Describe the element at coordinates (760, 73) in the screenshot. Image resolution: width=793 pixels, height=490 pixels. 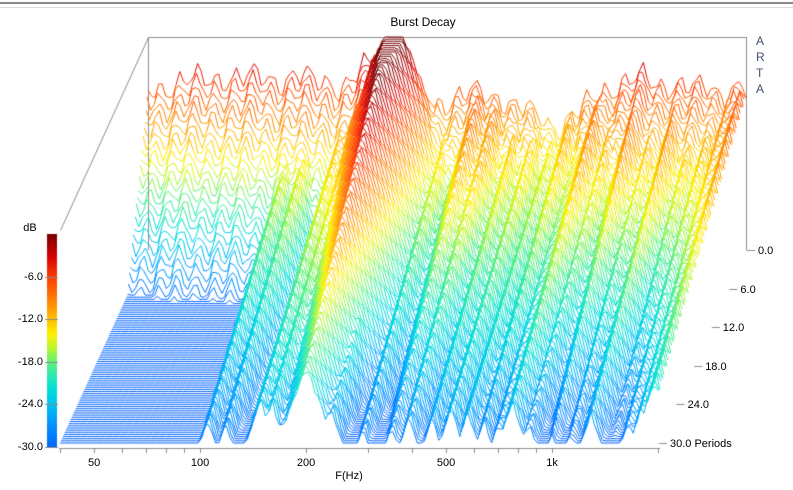
I see `arta-letter: T` at that location.